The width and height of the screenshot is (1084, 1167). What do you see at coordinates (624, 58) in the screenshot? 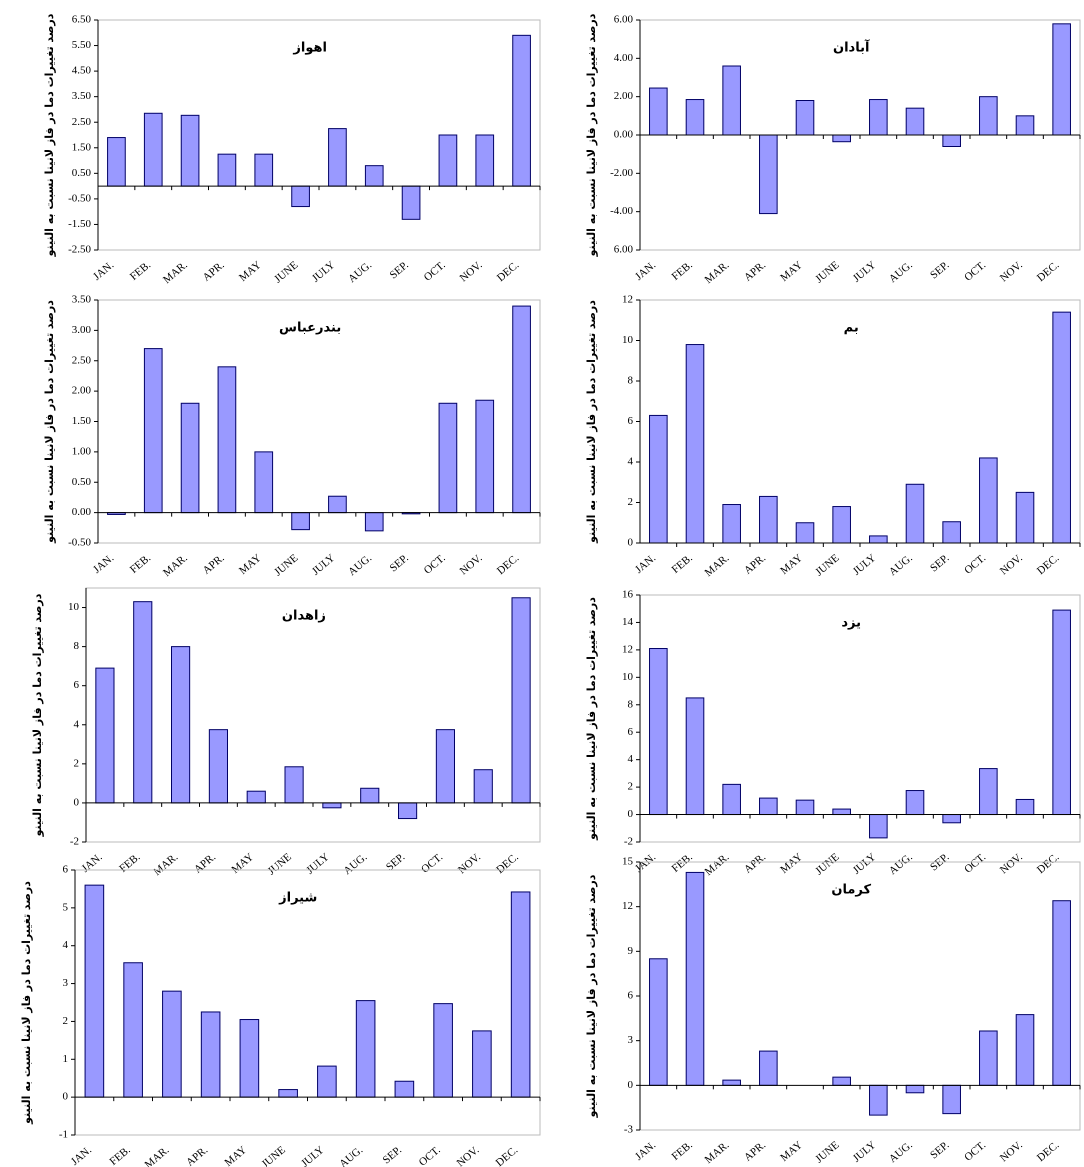
I see `y-tick-label: 4.00` at bounding box center [624, 58].